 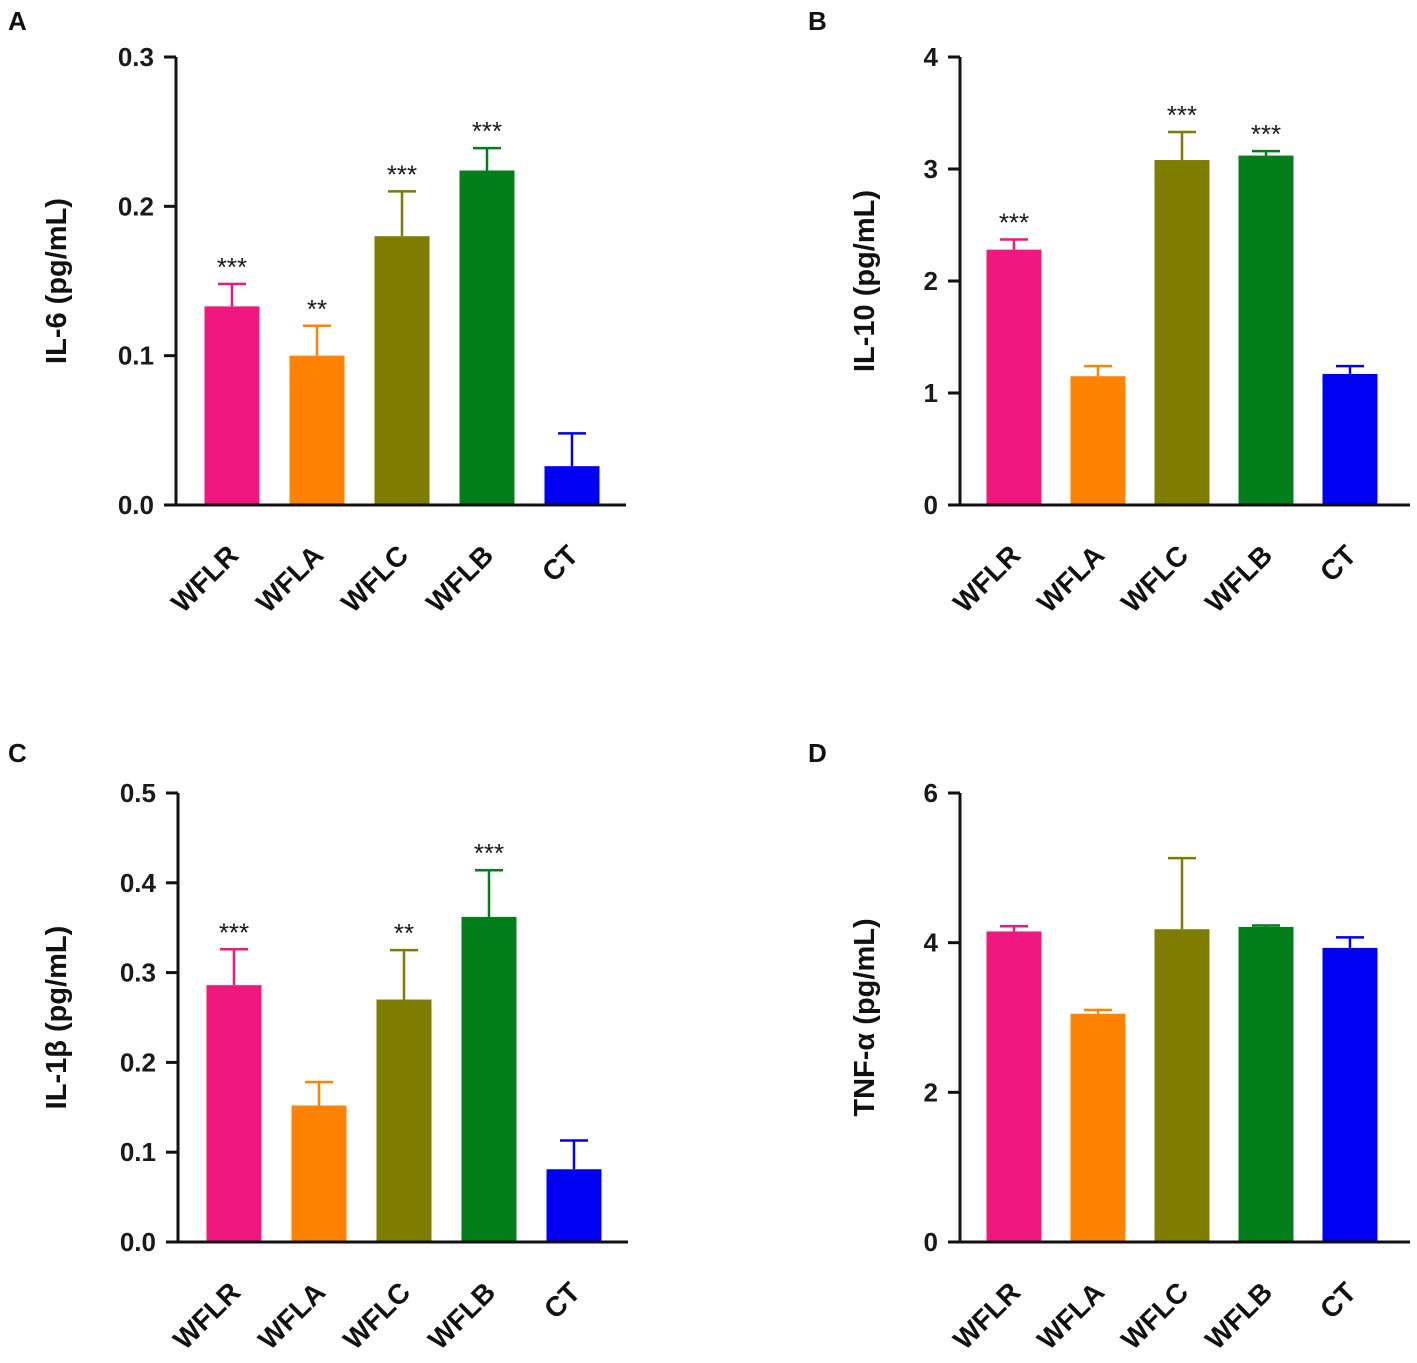 What do you see at coordinates (57, 1018) in the screenshot?
I see `y-axis-title: IL-1β (pg/mL)` at bounding box center [57, 1018].